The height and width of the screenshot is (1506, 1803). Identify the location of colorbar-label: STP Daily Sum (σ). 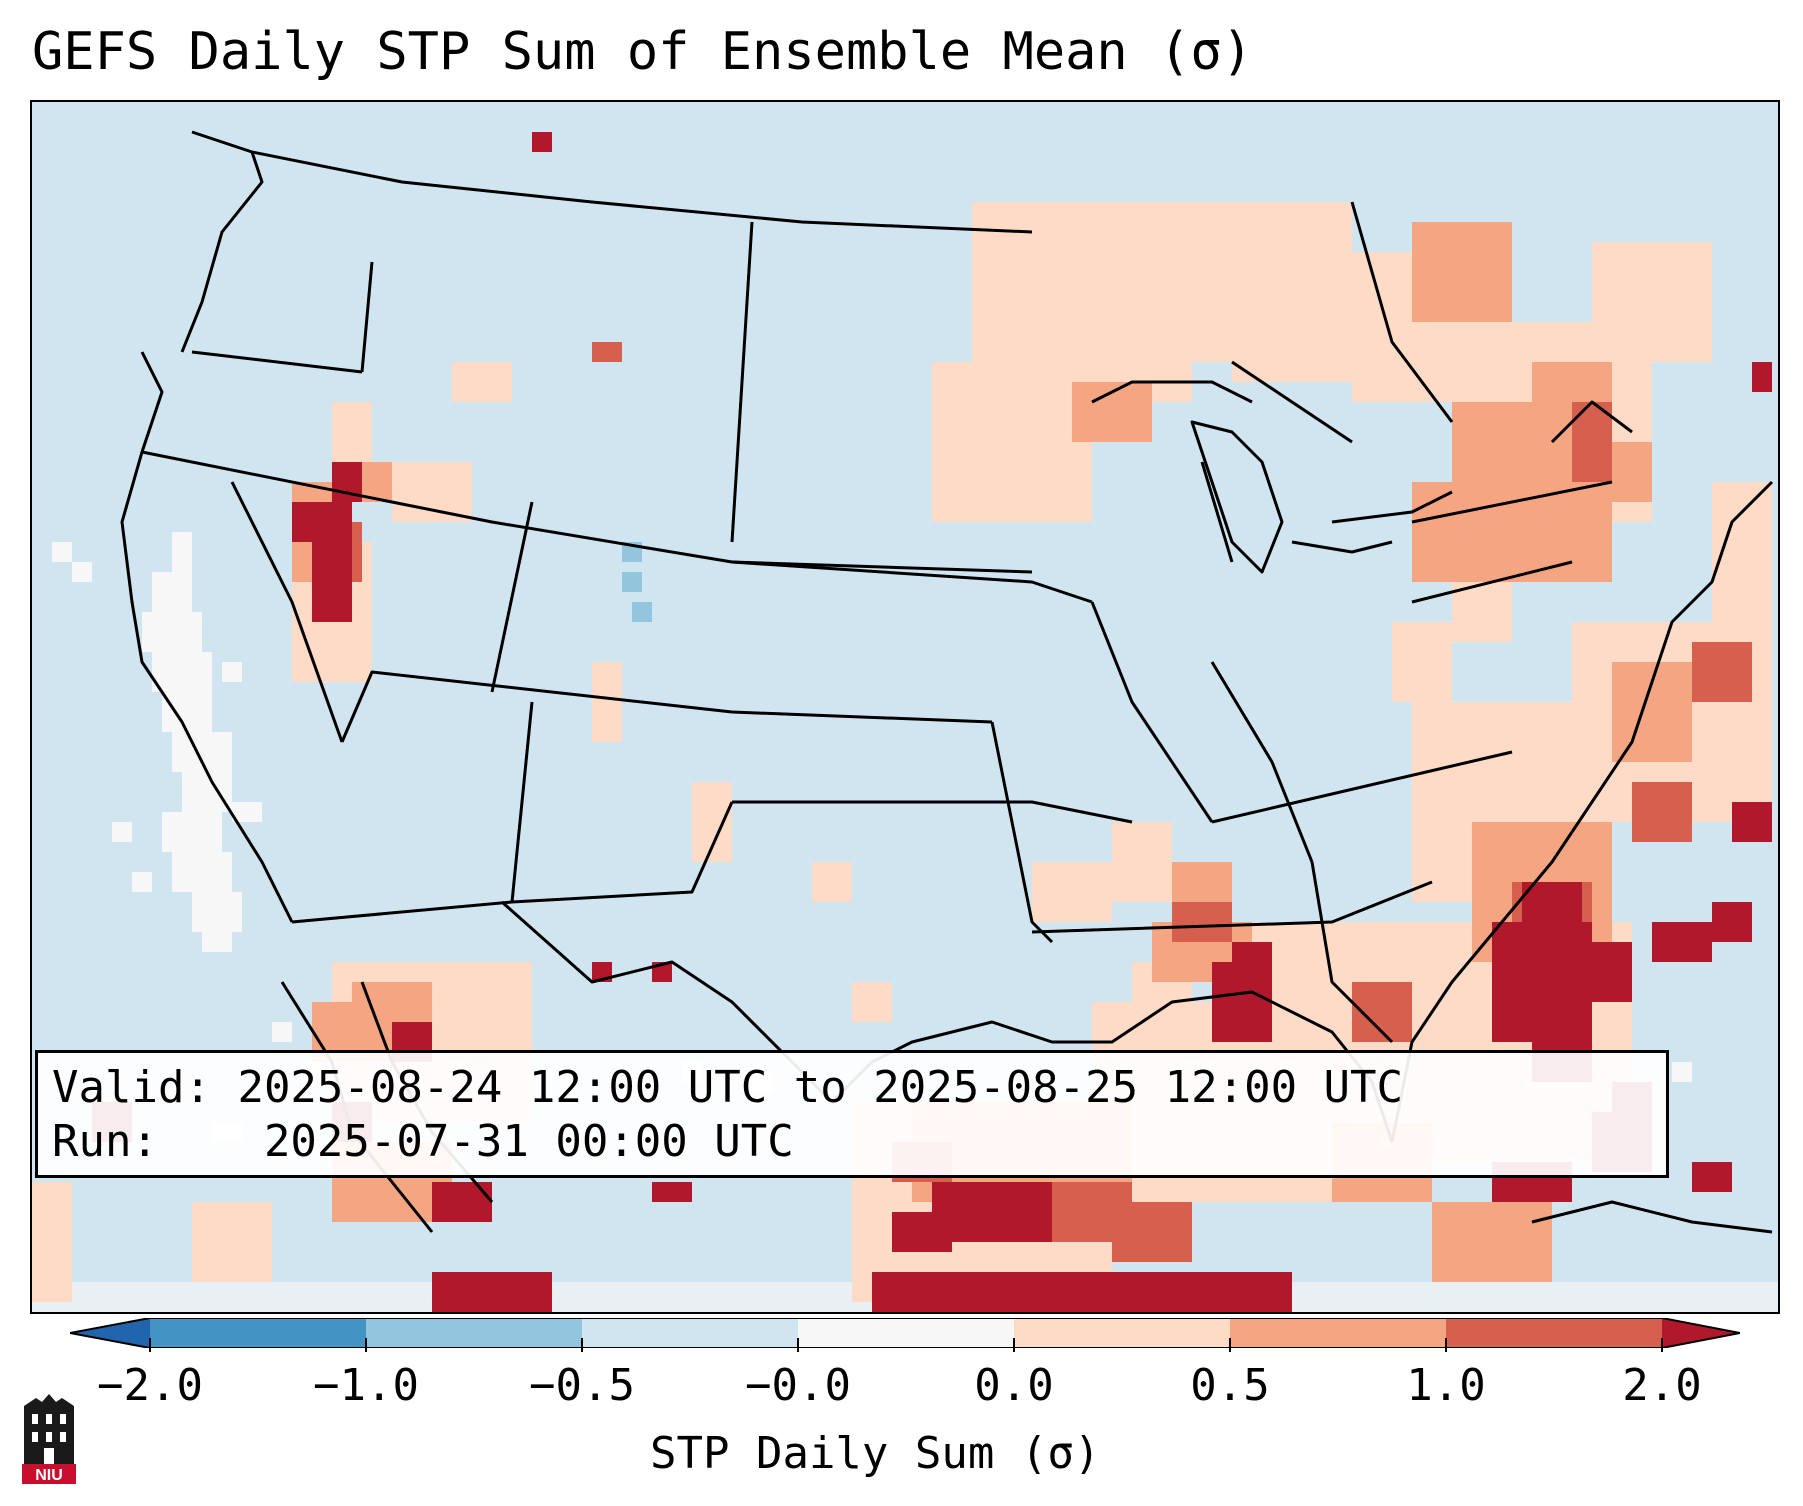
(875, 1453).